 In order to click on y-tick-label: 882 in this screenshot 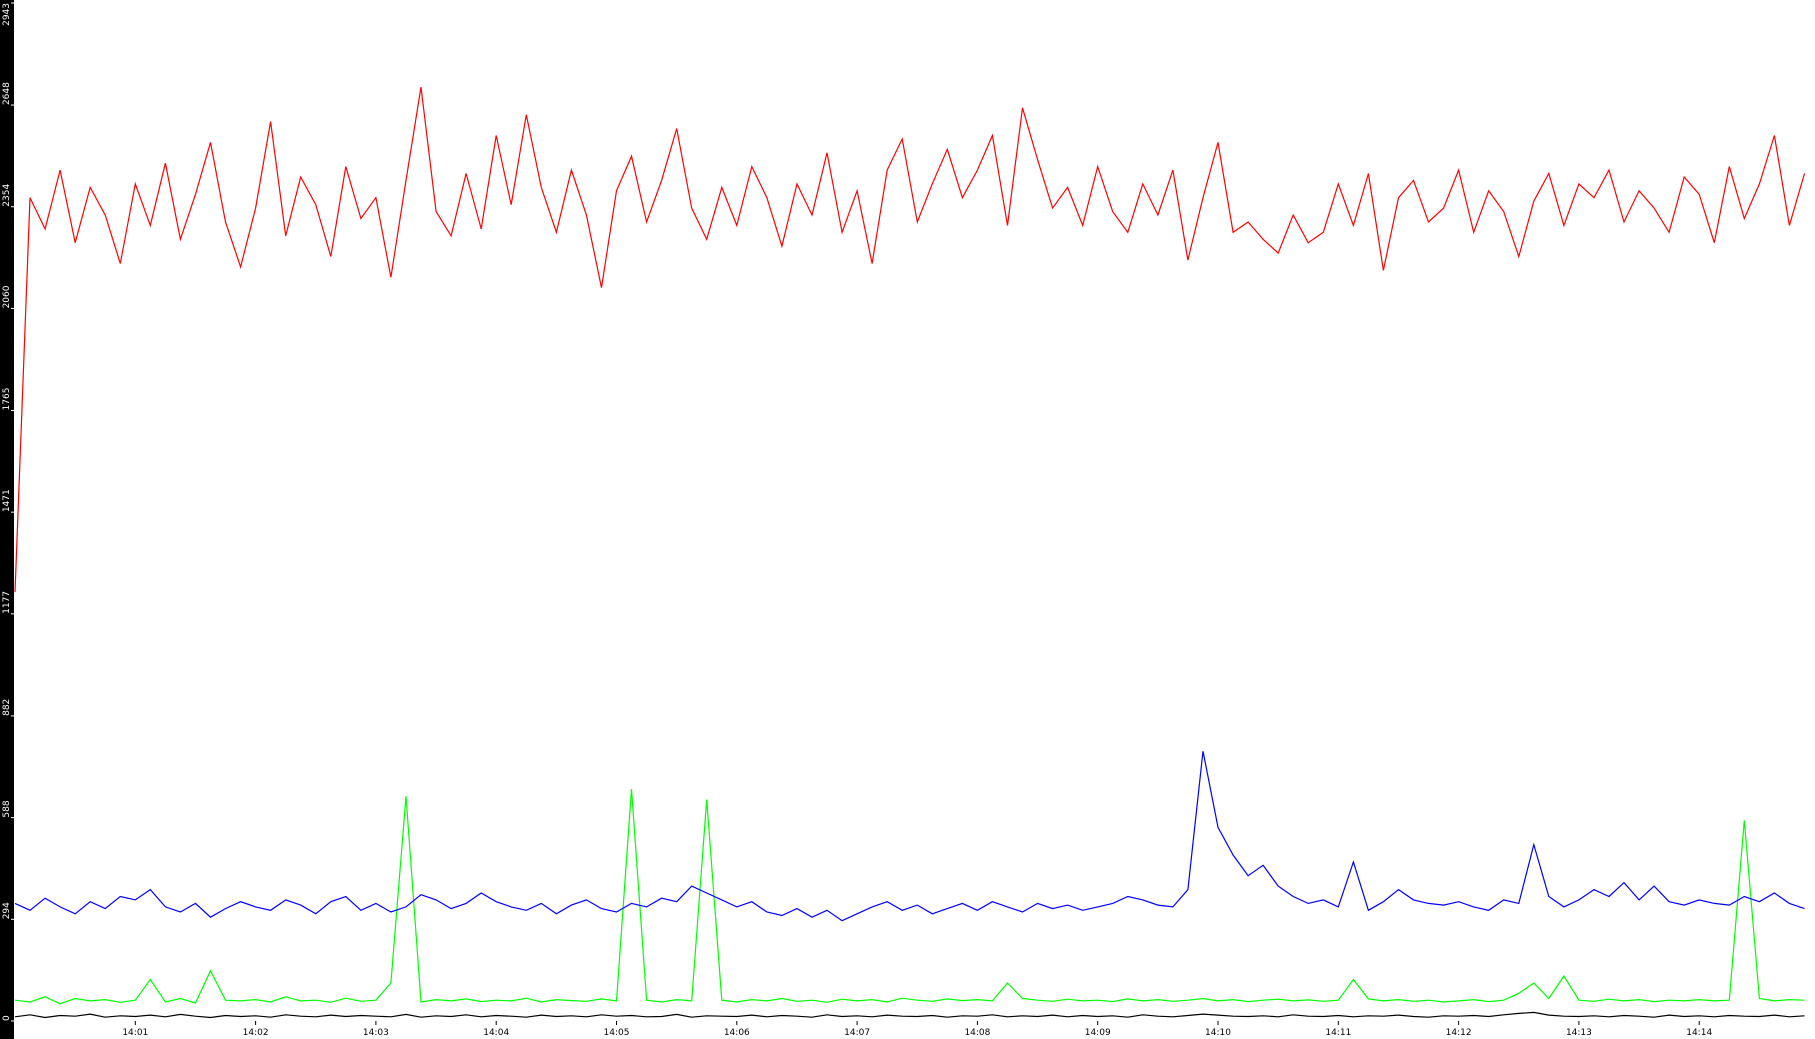, I will do `click(7, 707)`.